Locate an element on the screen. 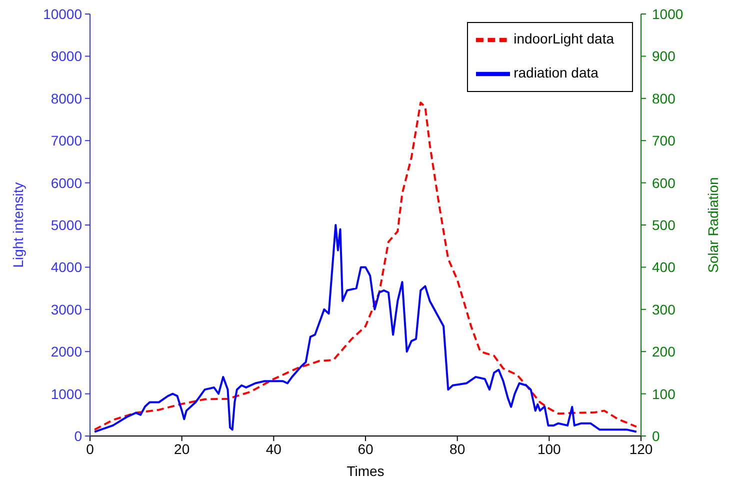 The height and width of the screenshot is (492, 731). y-tick-label: 9000 is located at coordinates (66, 56).